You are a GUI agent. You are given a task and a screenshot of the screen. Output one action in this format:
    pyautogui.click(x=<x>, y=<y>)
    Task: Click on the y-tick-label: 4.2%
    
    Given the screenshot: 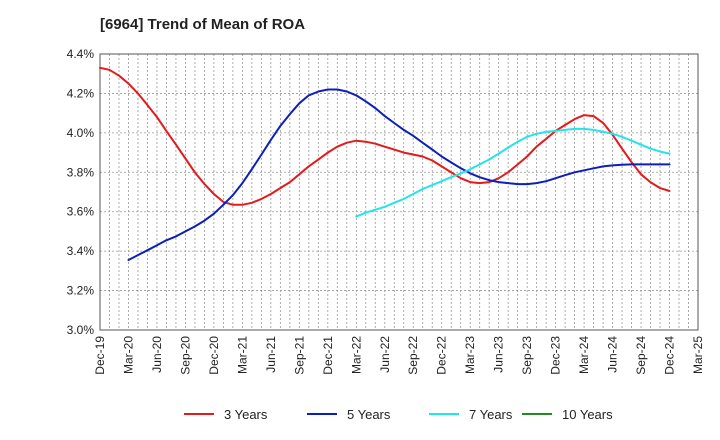 What is the action you would take?
    pyautogui.click(x=81, y=93)
    